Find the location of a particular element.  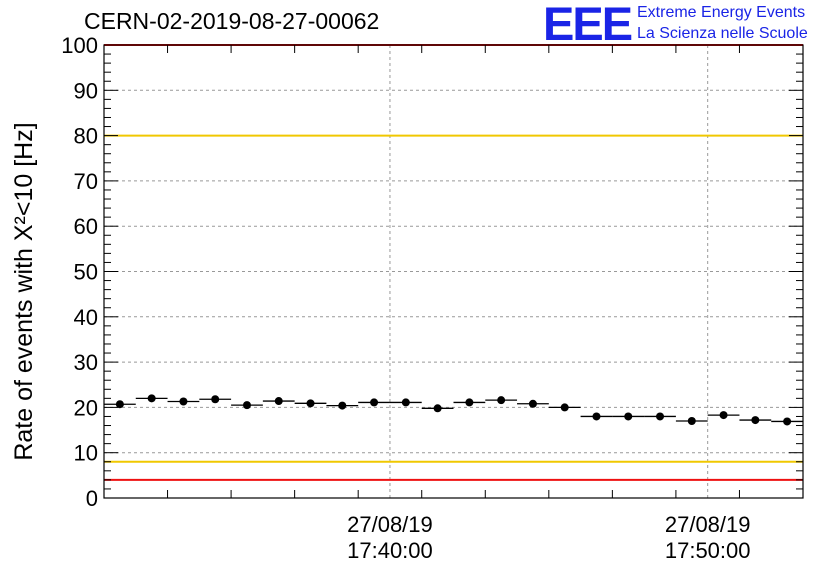

x-tick-label-time: 17:40:00 is located at coordinates (390, 550).